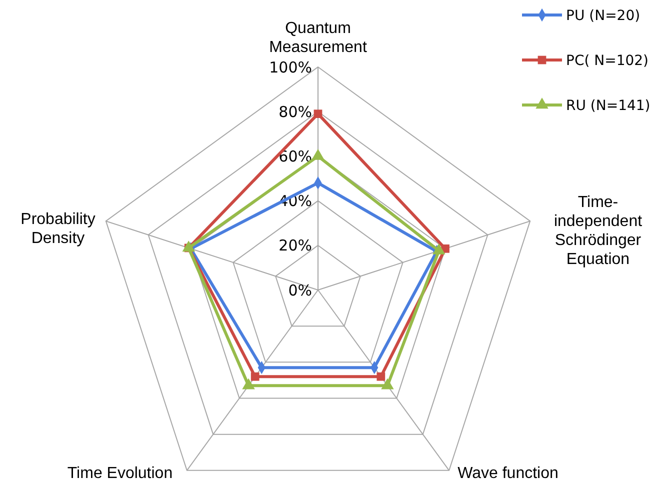 The height and width of the screenshot is (483, 665). I want to click on y-tick-label: 80%, so click(295, 111).